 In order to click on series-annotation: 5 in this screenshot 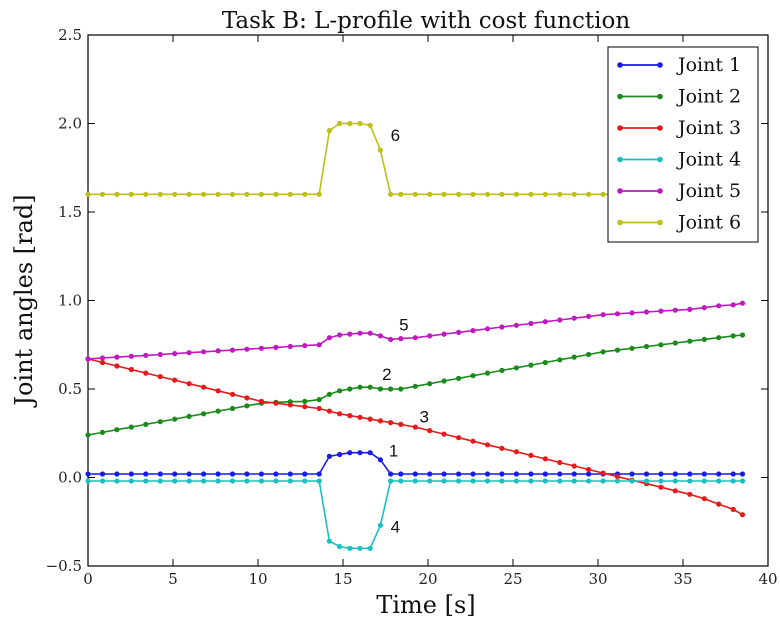, I will do `click(403, 325)`.